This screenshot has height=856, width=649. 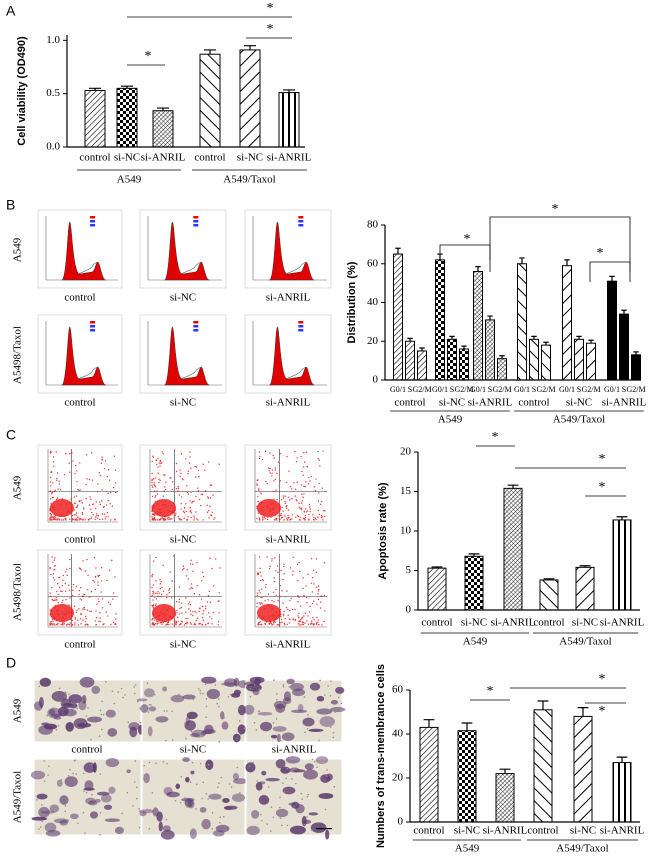 What do you see at coordinates (410, 389) in the screenshot?
I see `phase-label: S` at bounding box center [410, 389].